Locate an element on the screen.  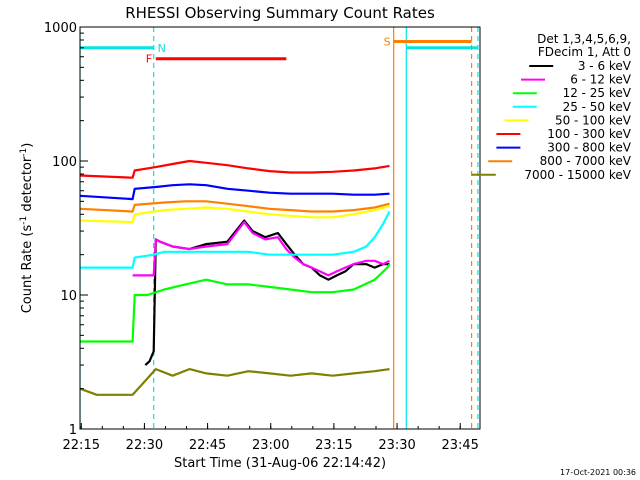
legend-entry: 12 - 25 keV is located at coordinates (597, 93).